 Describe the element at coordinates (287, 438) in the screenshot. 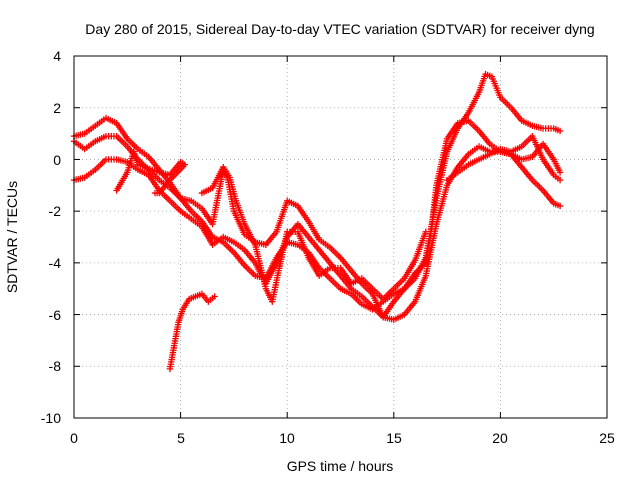

I see `x-tick-label: 10` at that location.